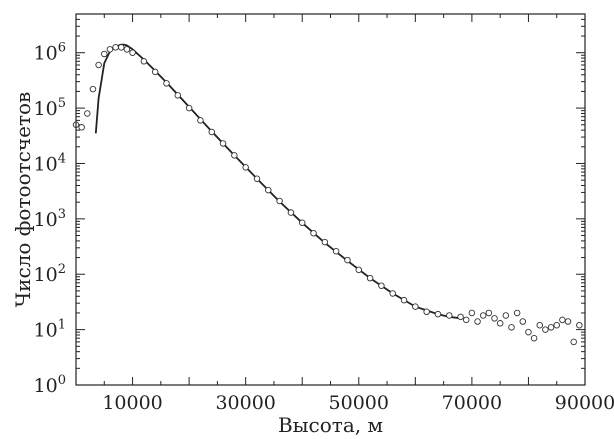 This screenshot has height=439, width=614. What do you see at coordinates (50, 53) in the screenshot?
I see `y-tick-label: 10⁶` at bounding box center [50, 53].